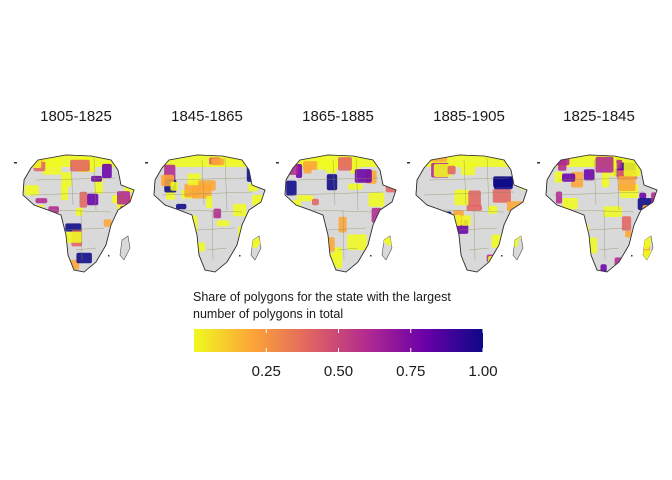  I want to click on legend-tick-label: 0.25, so click(266, 371).